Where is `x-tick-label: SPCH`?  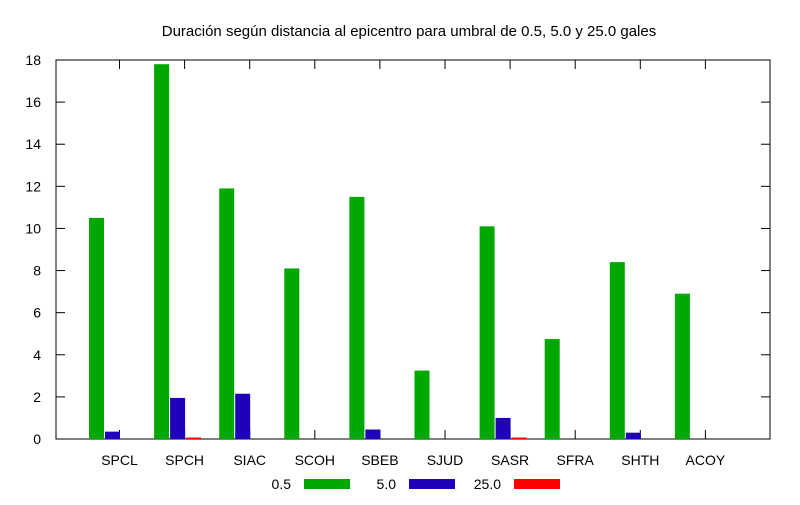 x-tick-label: SPCH is located at coordinates (184, 460).